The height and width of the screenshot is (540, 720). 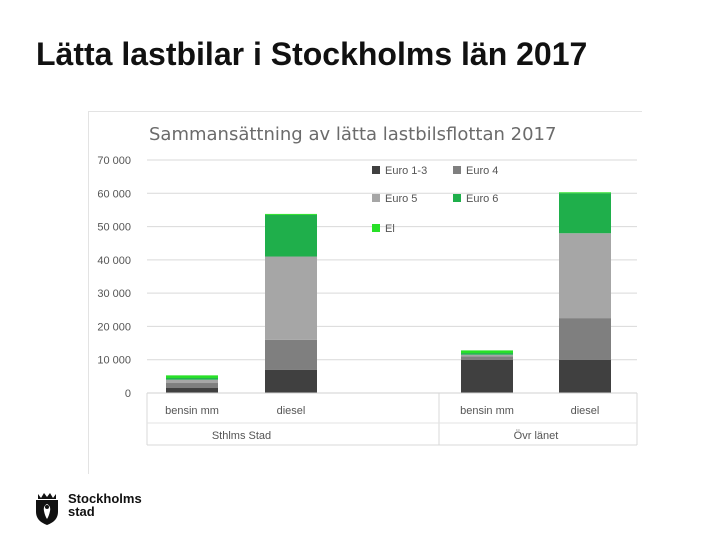 I want to click on stockholms-stad-logo: Stockholms stad, so click(x=89, y=510).